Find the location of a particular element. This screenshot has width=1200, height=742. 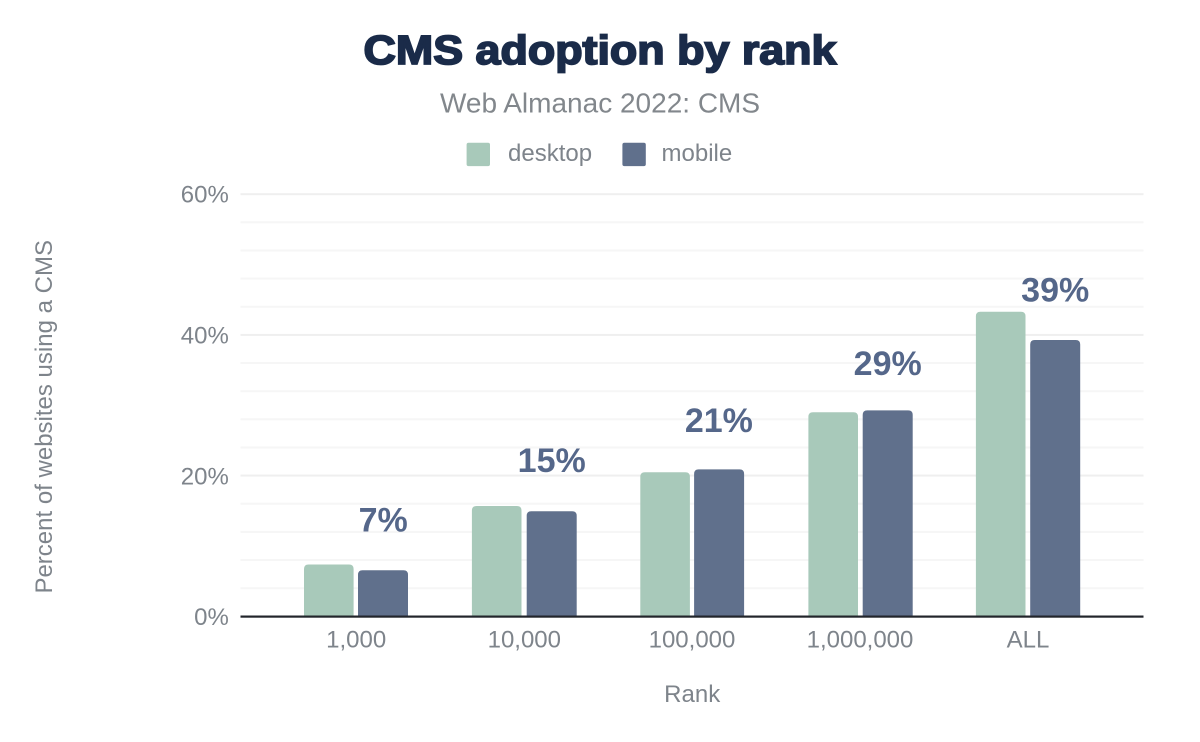

svg-text: Rank is located at coordinates (692, 694).